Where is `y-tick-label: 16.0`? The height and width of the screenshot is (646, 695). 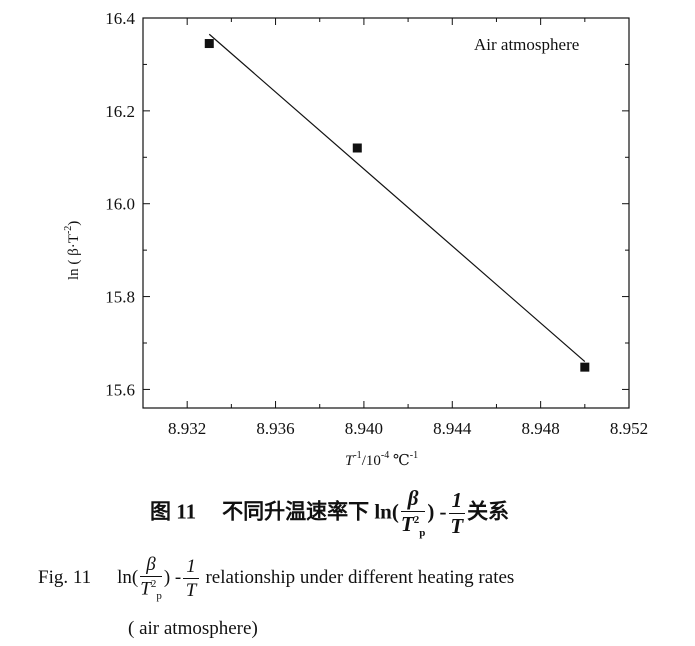
y-tick-label: 16.0 is located at coordinates (120, 204).